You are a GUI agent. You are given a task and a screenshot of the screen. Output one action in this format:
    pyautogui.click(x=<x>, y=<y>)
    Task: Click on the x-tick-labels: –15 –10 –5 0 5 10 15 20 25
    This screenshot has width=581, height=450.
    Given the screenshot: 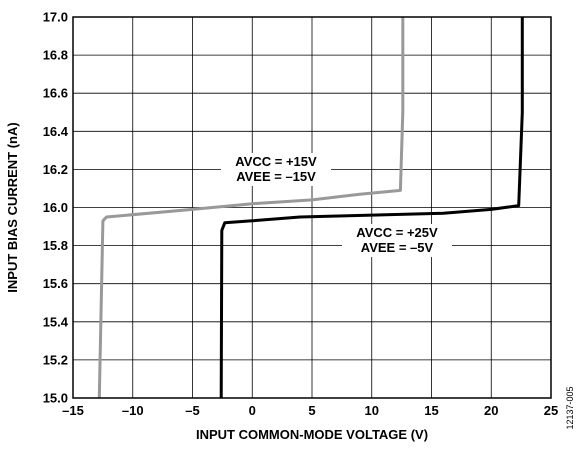 What is the action you would take?
    pyautogui.click(x=310, y=410)
    